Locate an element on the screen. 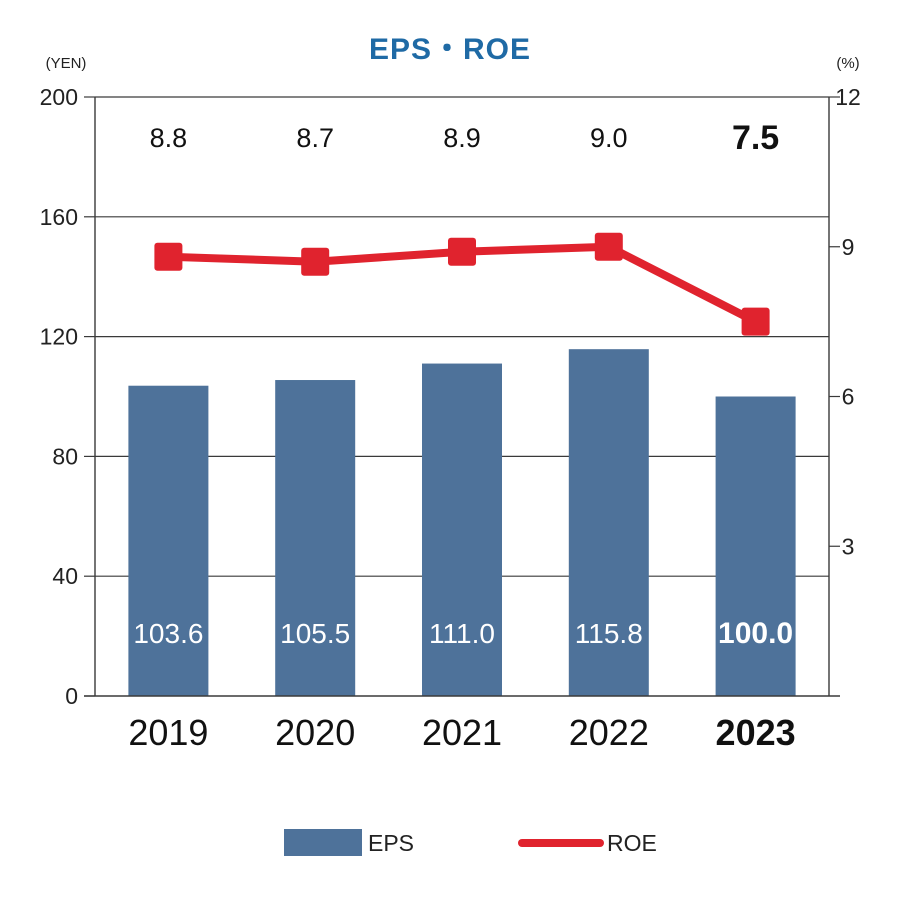 This screenshot has width=900, height=902. roe-label-2023: 7.5 is located at coordinates (755, 138).